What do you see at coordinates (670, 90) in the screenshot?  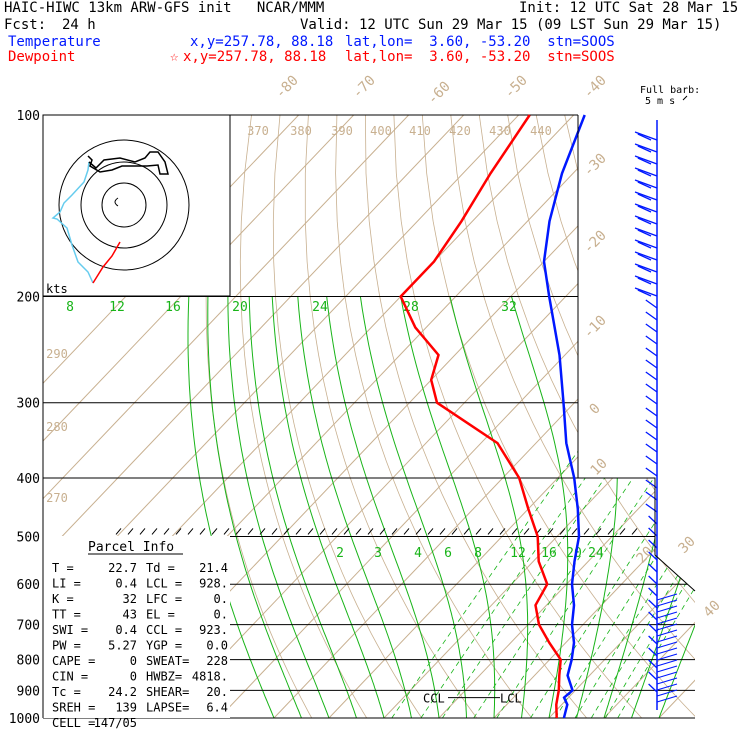 I see `barb-legend-line1: Full barb:` at bounding box center [670, 90].